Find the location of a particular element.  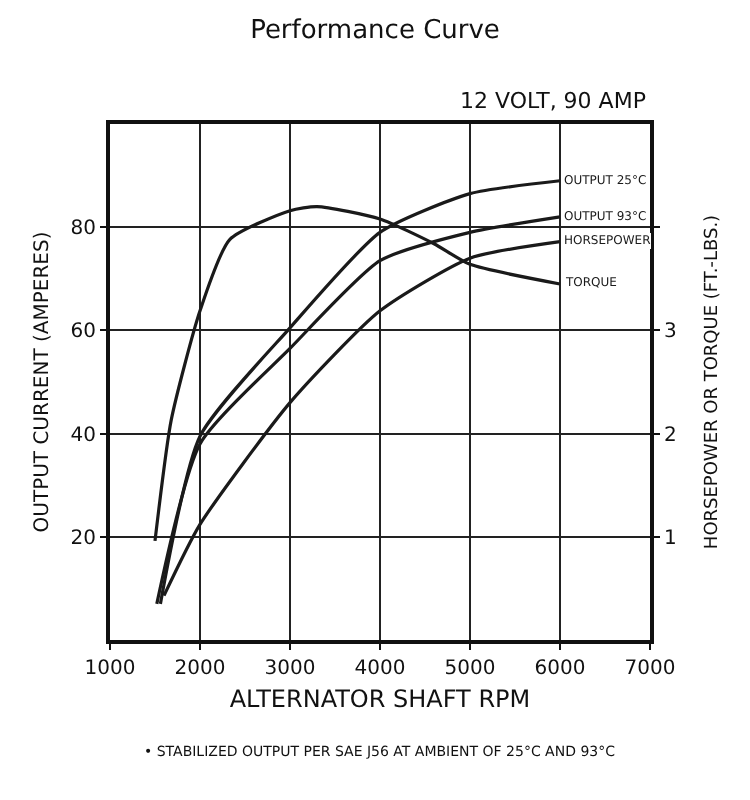

x-tick-label: 5000 is located at coordinates (470, 669).